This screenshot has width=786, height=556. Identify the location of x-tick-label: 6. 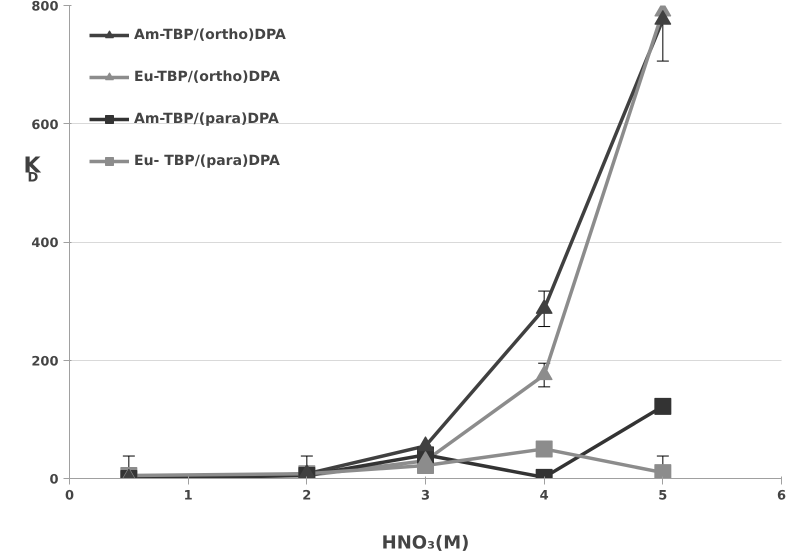
(781, 496).